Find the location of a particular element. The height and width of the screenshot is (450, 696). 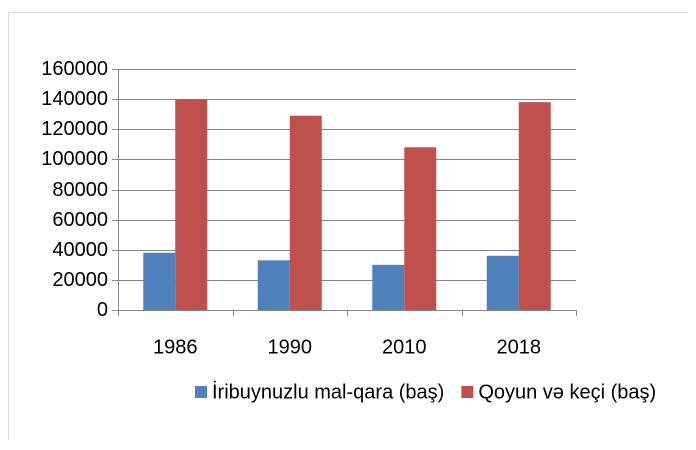

y-tick-label: 60000 is located at coordinates (80, 220).